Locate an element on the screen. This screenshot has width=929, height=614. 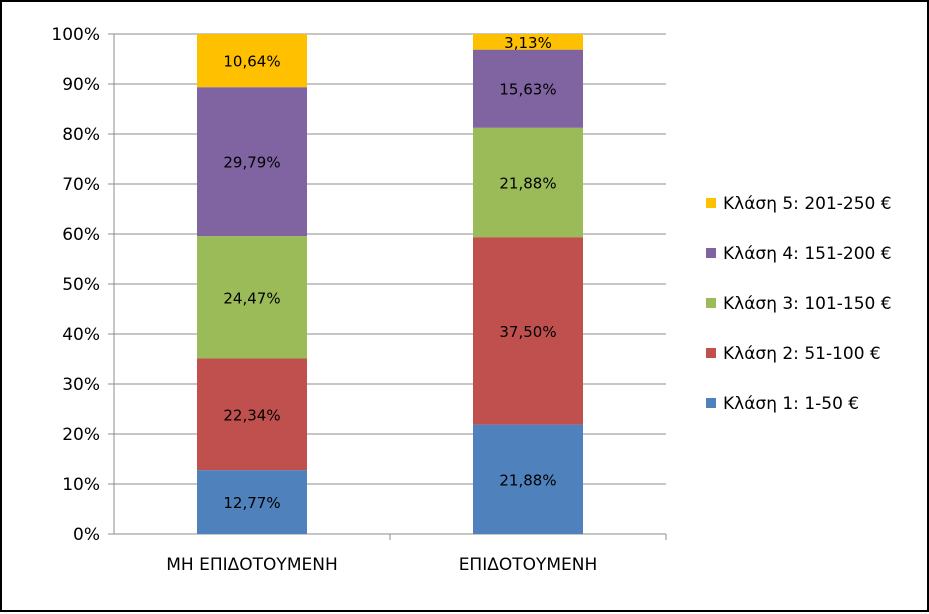
legend-entry: Κλάση 4: 151-200 € is located at coordinates (807, 254).